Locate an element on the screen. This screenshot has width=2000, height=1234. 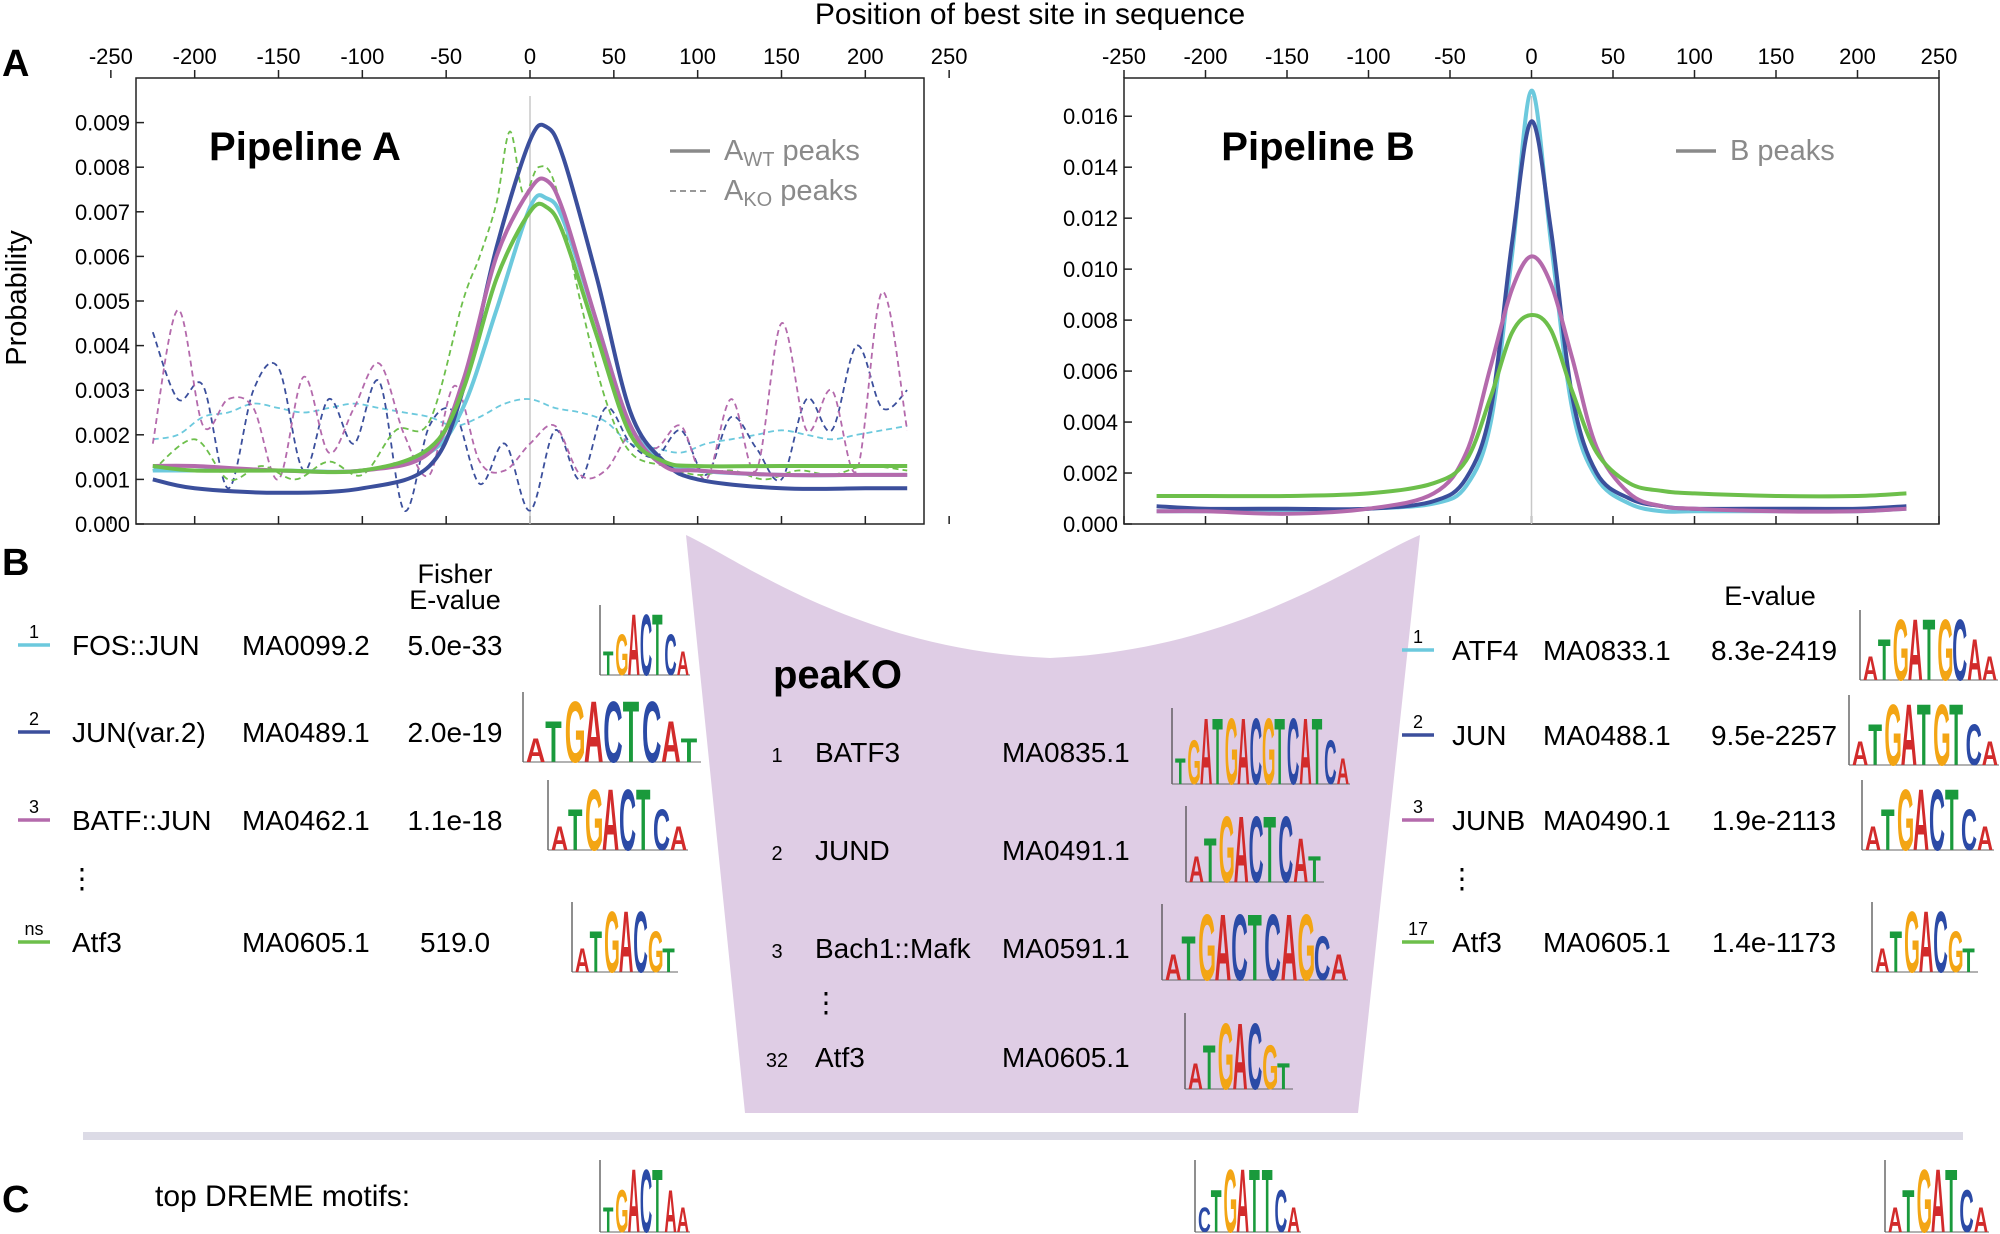
separator-bar is located at coordinates (1023, 1136).